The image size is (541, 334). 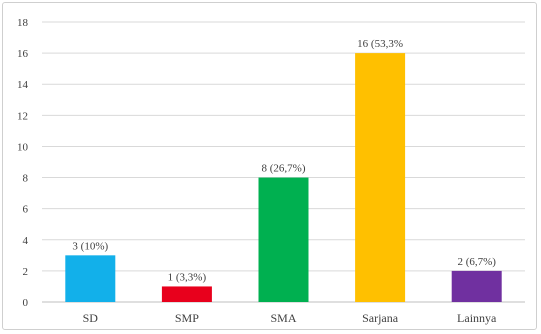 I want to click on y-tick-label: 0, so click(x=26, y=303).